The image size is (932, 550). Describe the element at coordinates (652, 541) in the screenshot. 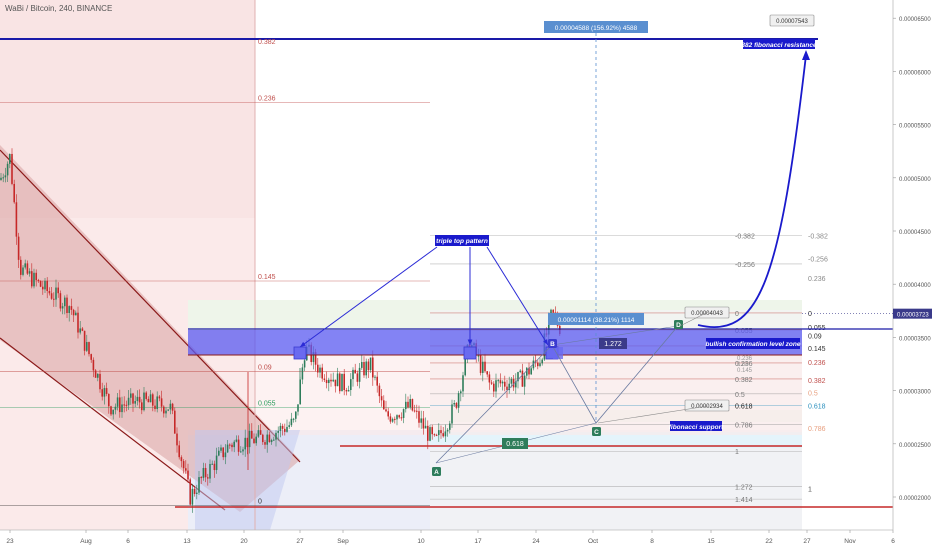

I see `x-tick-label: 8` at that location.